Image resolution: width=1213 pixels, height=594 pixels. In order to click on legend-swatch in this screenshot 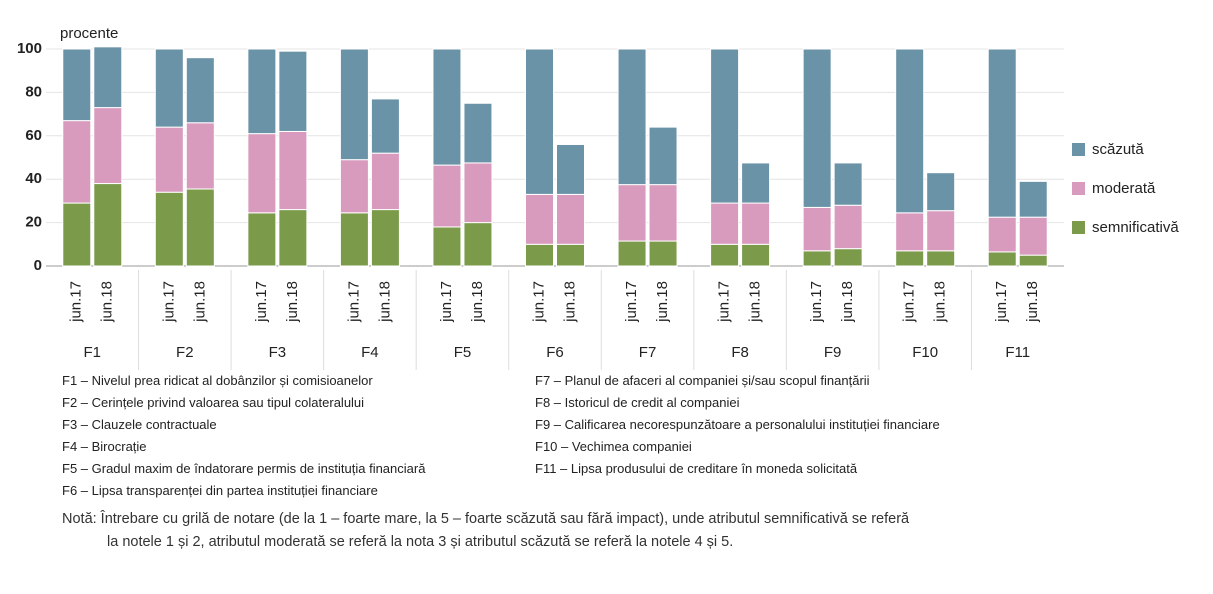, I will do `click(1078, 188)`.